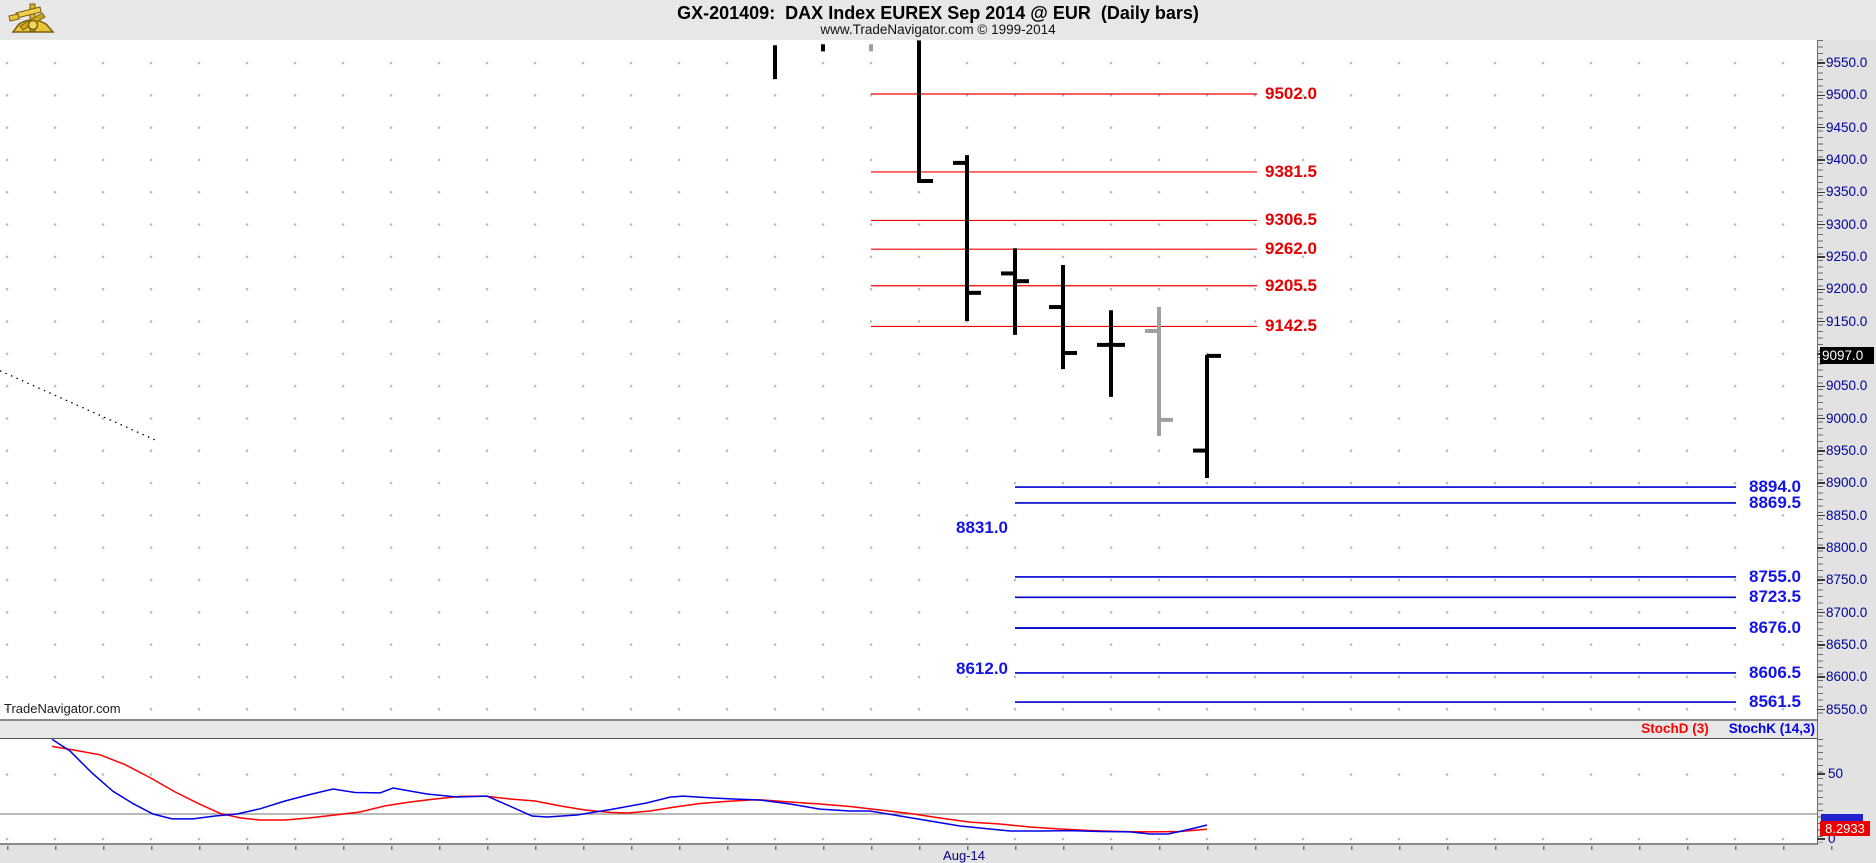 The image size is (1876, 863). What do you see at coordinates (1832, 838) in the screenshot?
I see `stoch-axis-tick-label: 0` at bounding box center [1832, 838].